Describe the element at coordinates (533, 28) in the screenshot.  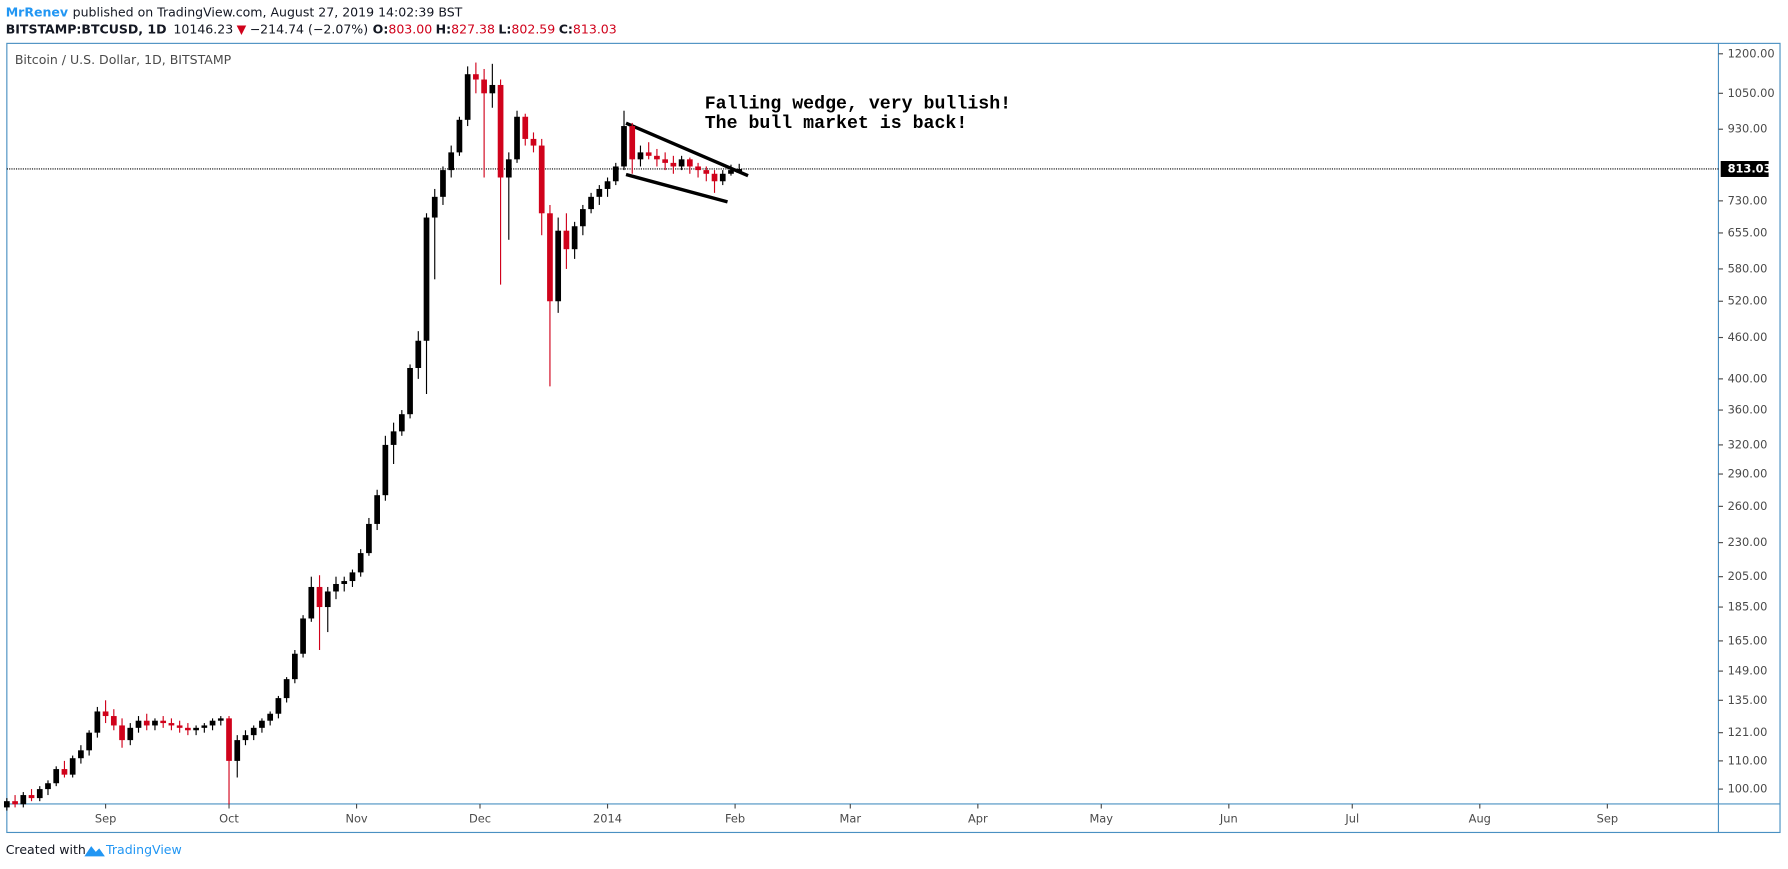
I see `l: 802.59` at that location.